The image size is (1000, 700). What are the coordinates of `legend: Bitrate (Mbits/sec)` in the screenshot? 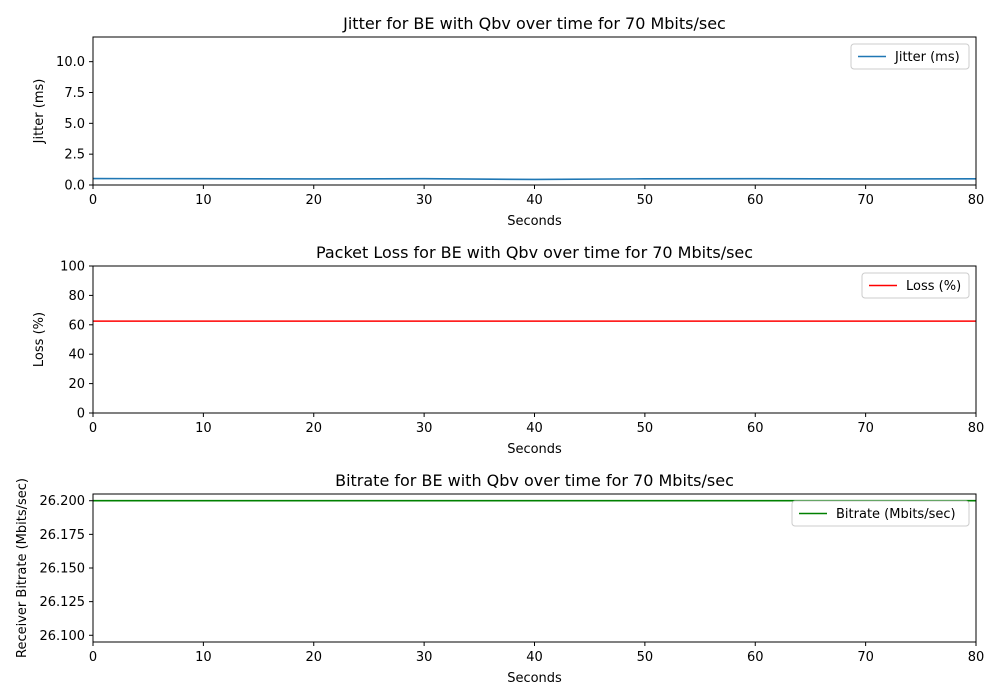 It's located at (880, 513).